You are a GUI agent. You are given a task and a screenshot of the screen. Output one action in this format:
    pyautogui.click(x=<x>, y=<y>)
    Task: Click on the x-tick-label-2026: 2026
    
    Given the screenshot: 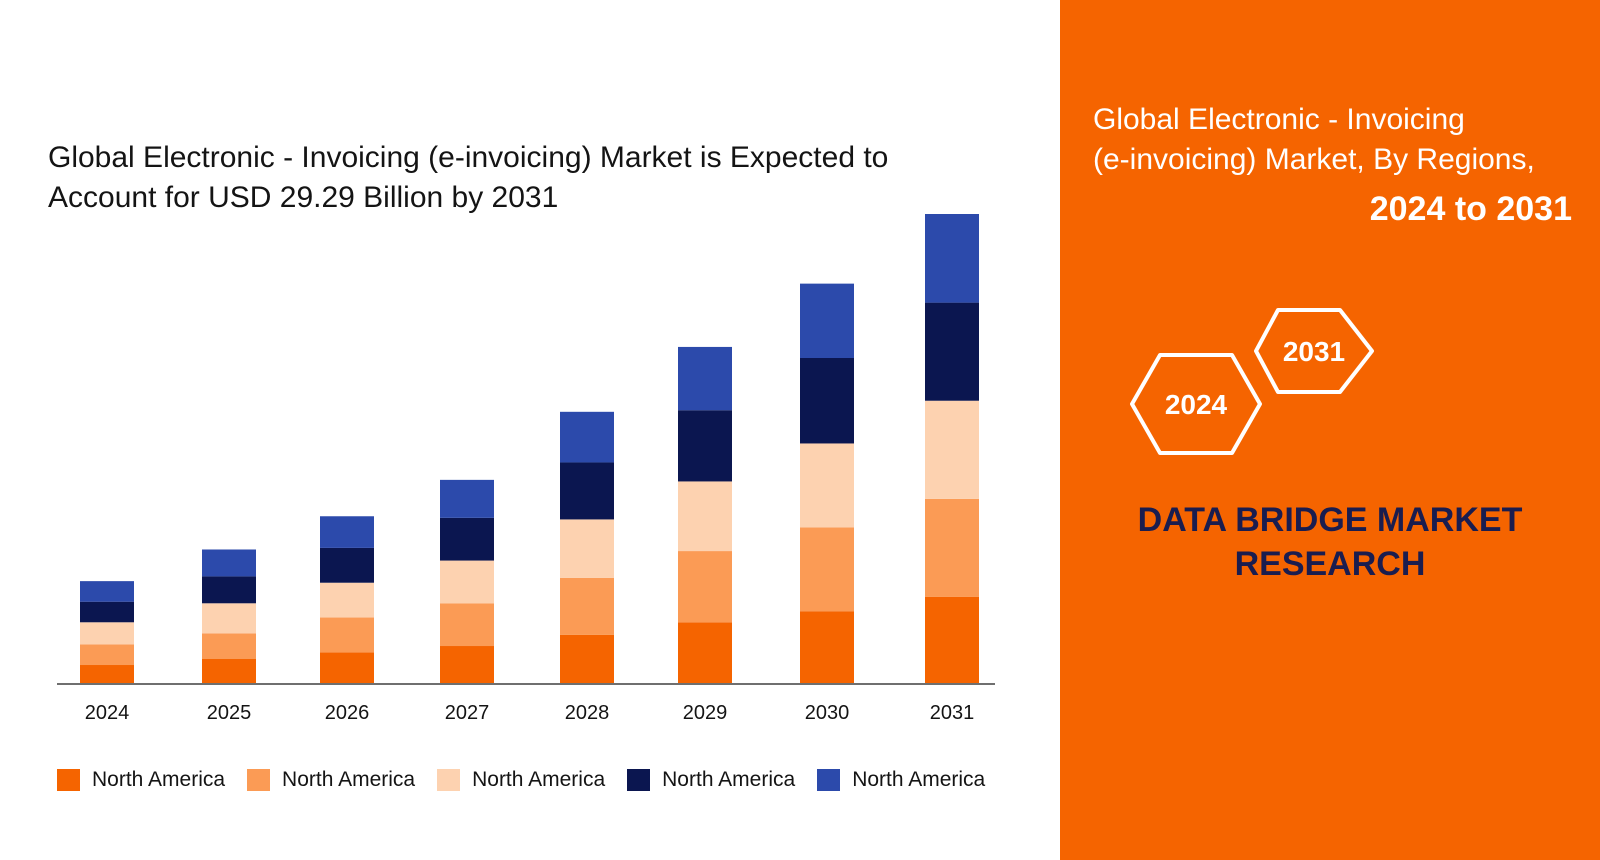 What is the action you would take?
    pyautogui.click(x=347, y=713)
    